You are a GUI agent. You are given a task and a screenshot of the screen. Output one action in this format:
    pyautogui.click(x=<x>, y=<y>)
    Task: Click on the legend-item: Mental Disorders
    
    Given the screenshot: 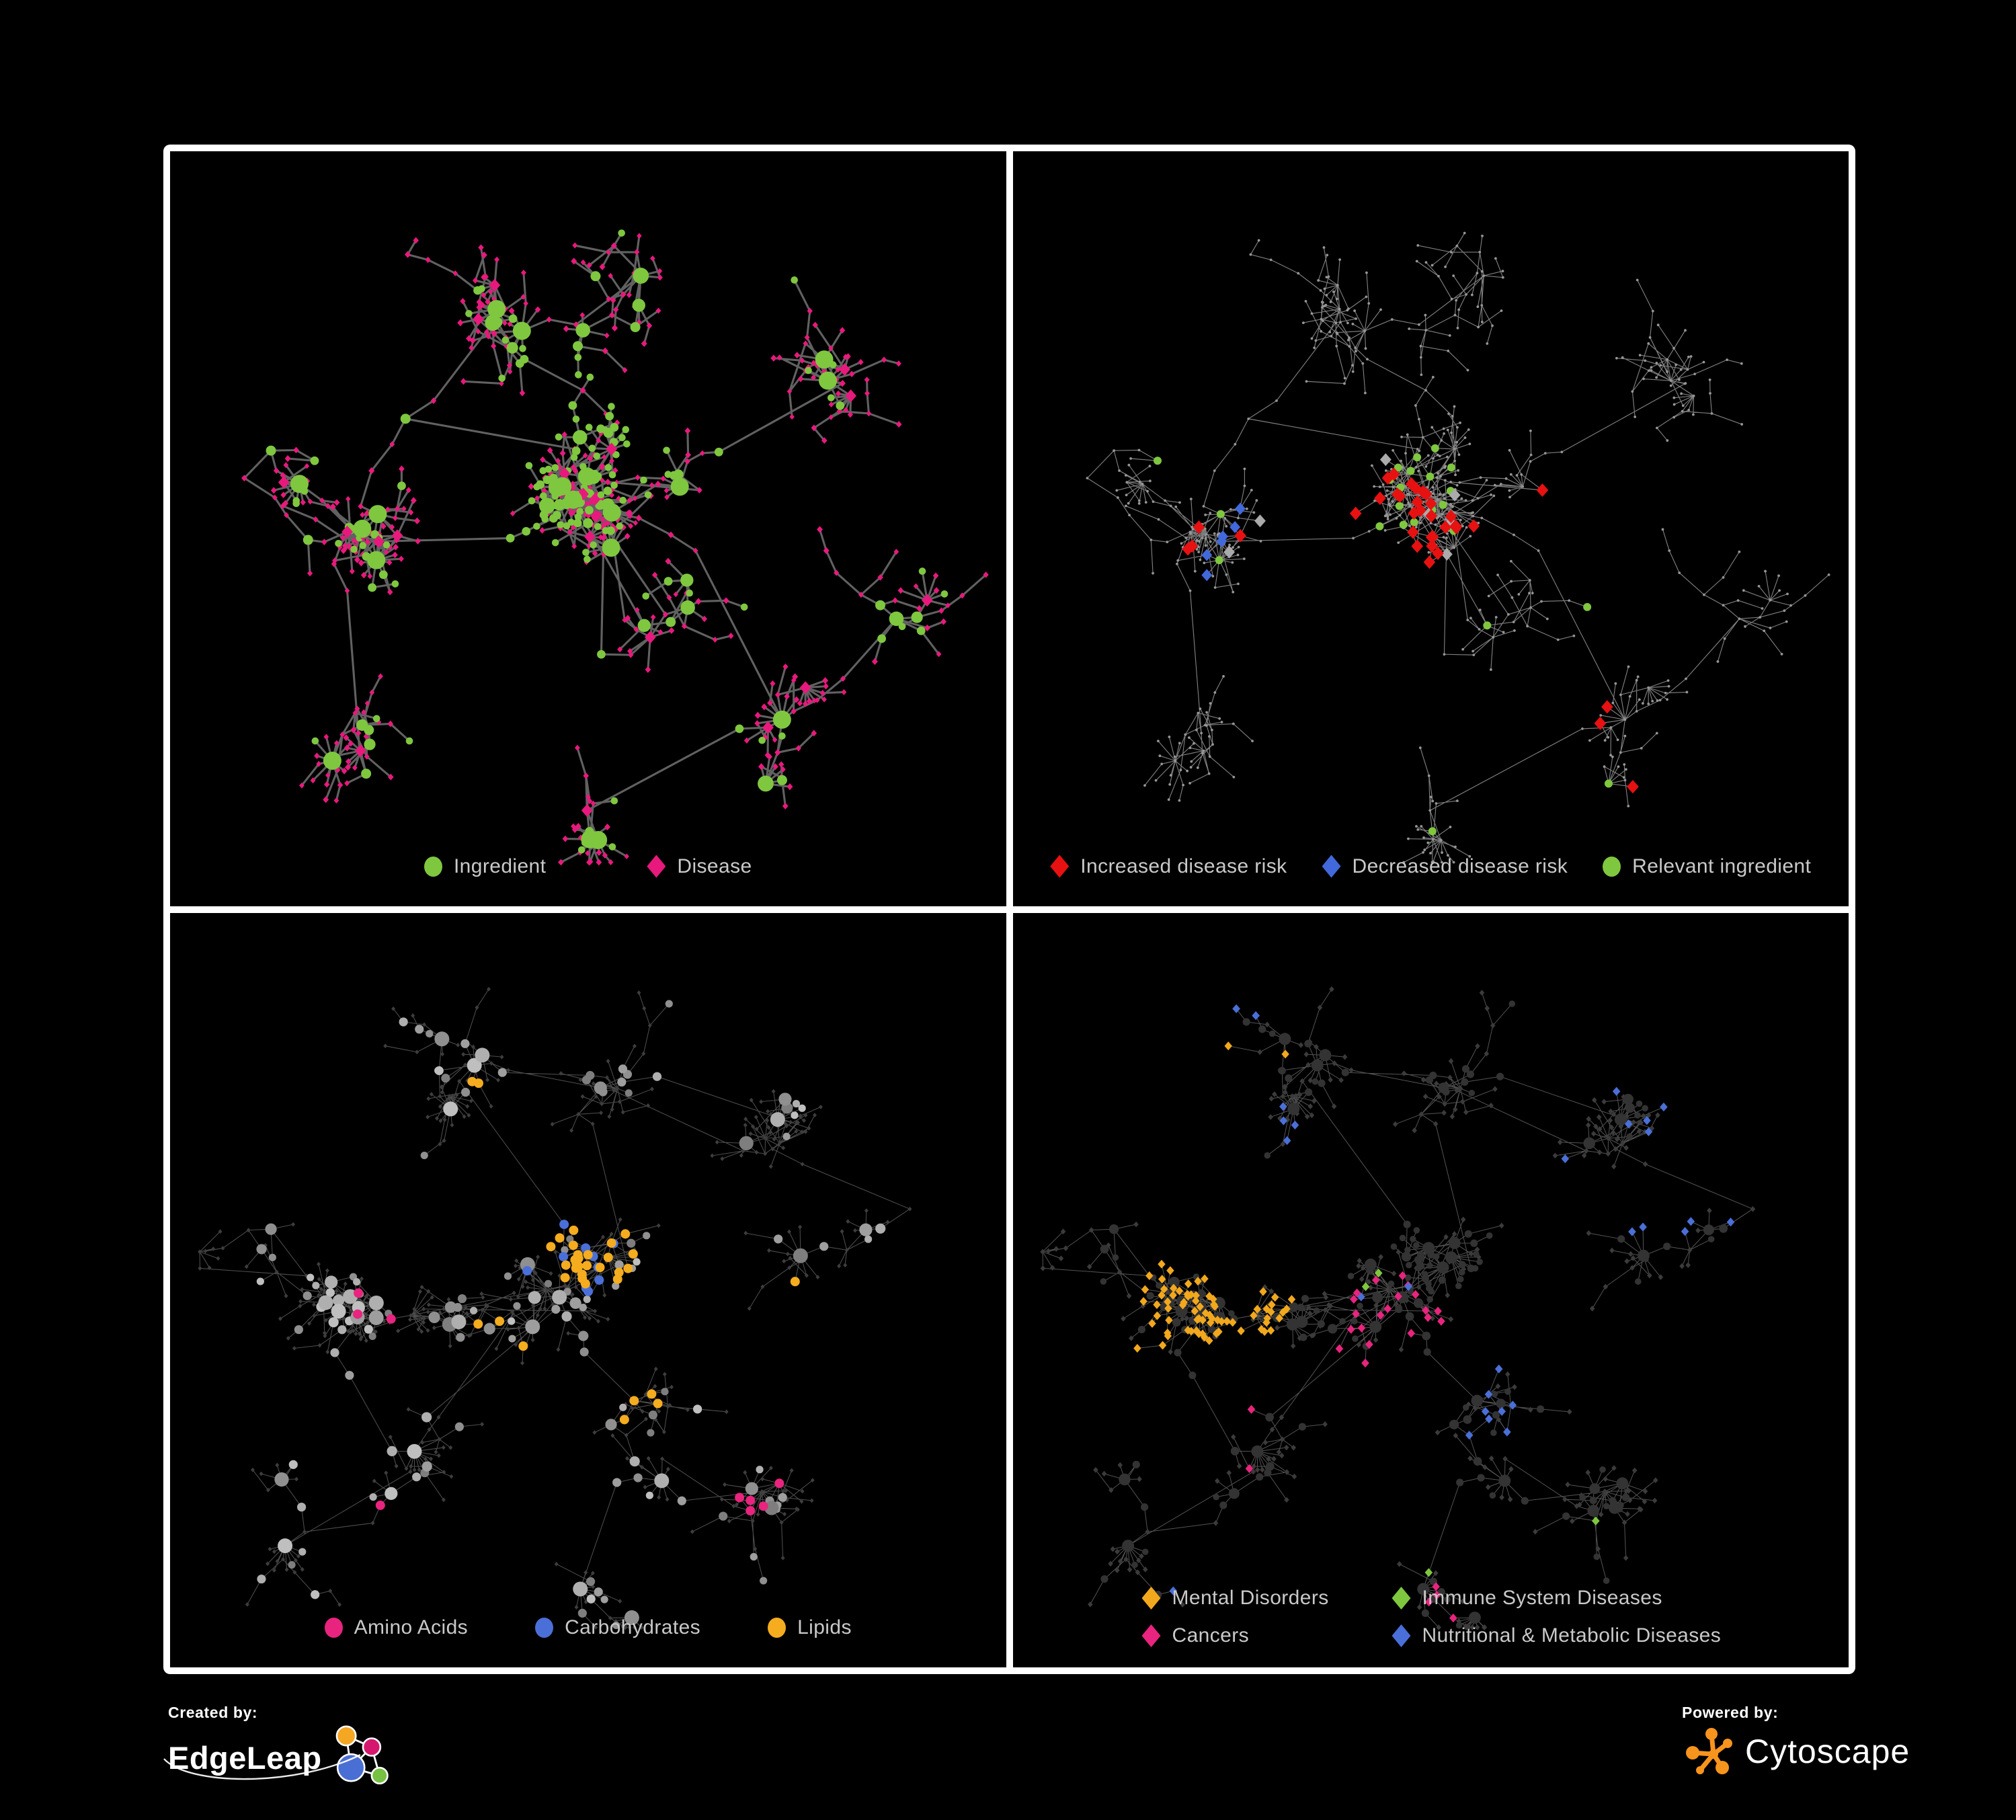 What is the action you would take?
    pyautogui.click(x=1266, y=1598)
    